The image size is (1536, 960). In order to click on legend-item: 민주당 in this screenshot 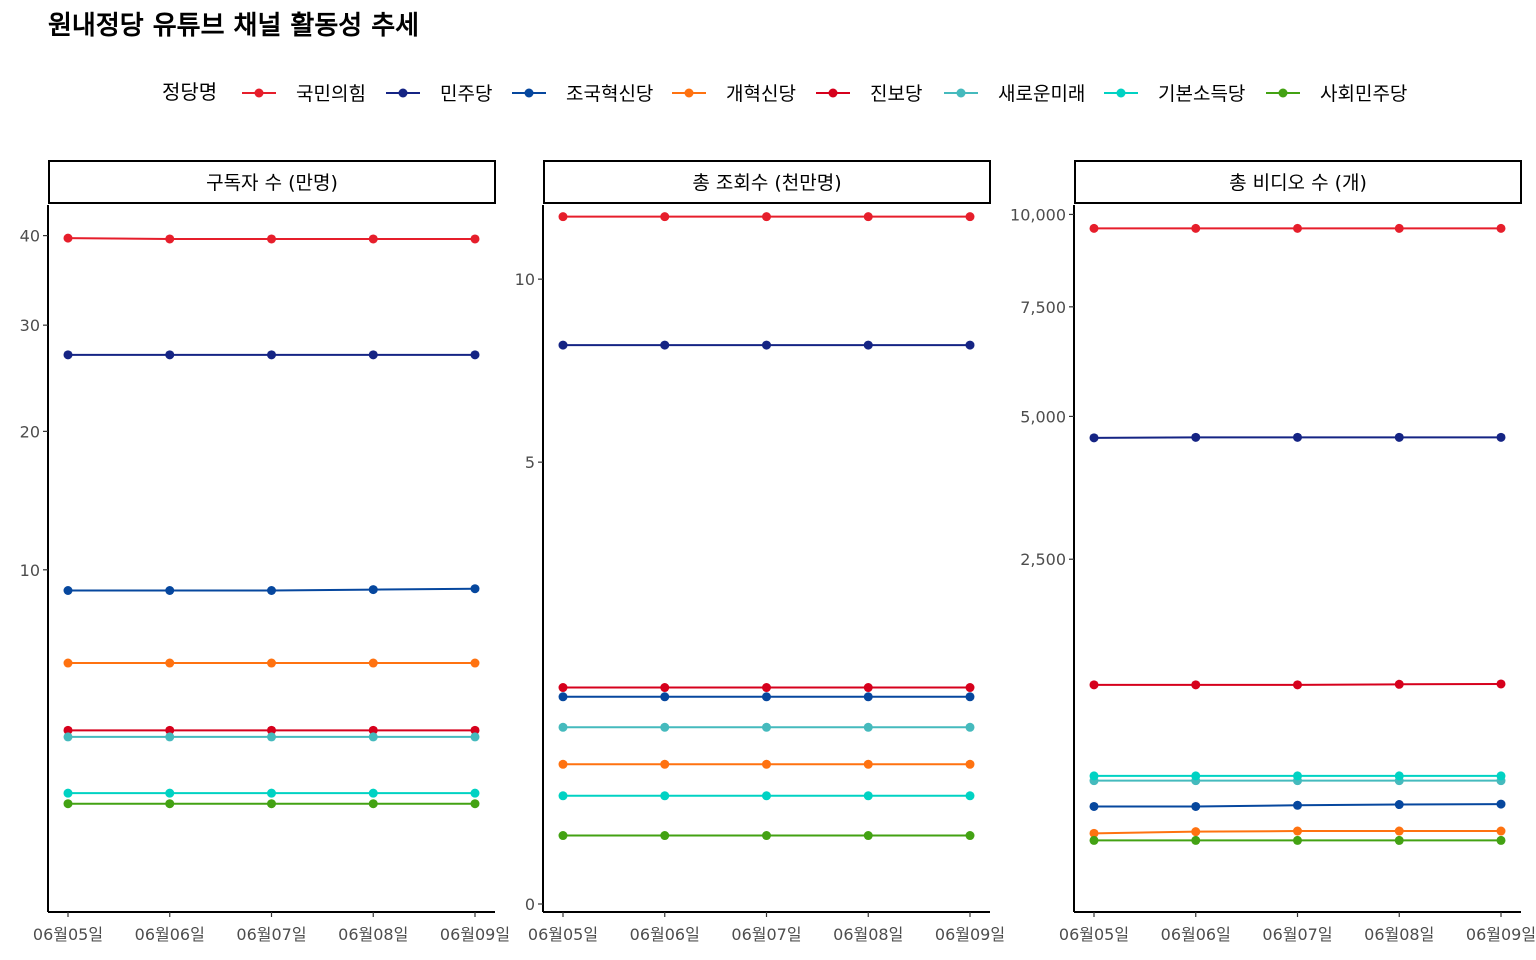, I will do `click(439, 94)`.